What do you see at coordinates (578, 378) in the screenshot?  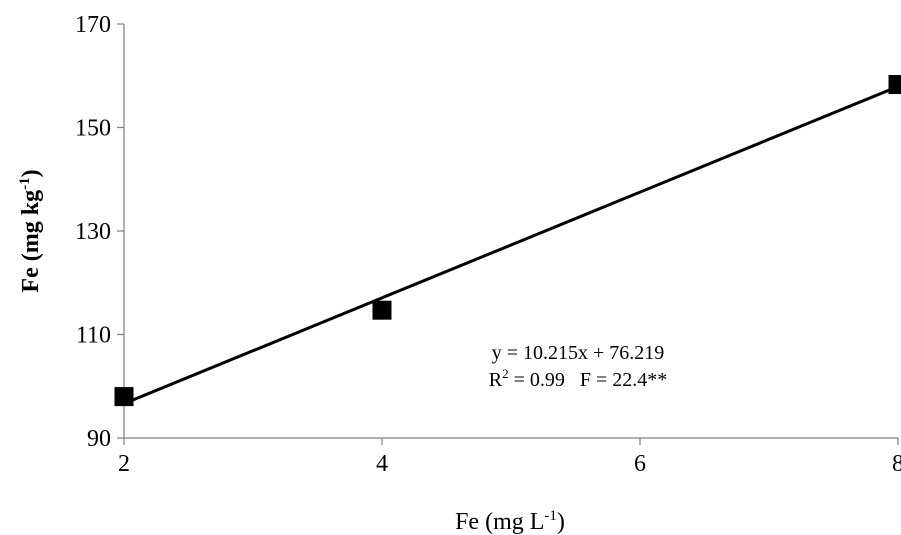 I see `regression-stats: R2 = 0.99 F = 22.4**` at bounding box center [578, 378].